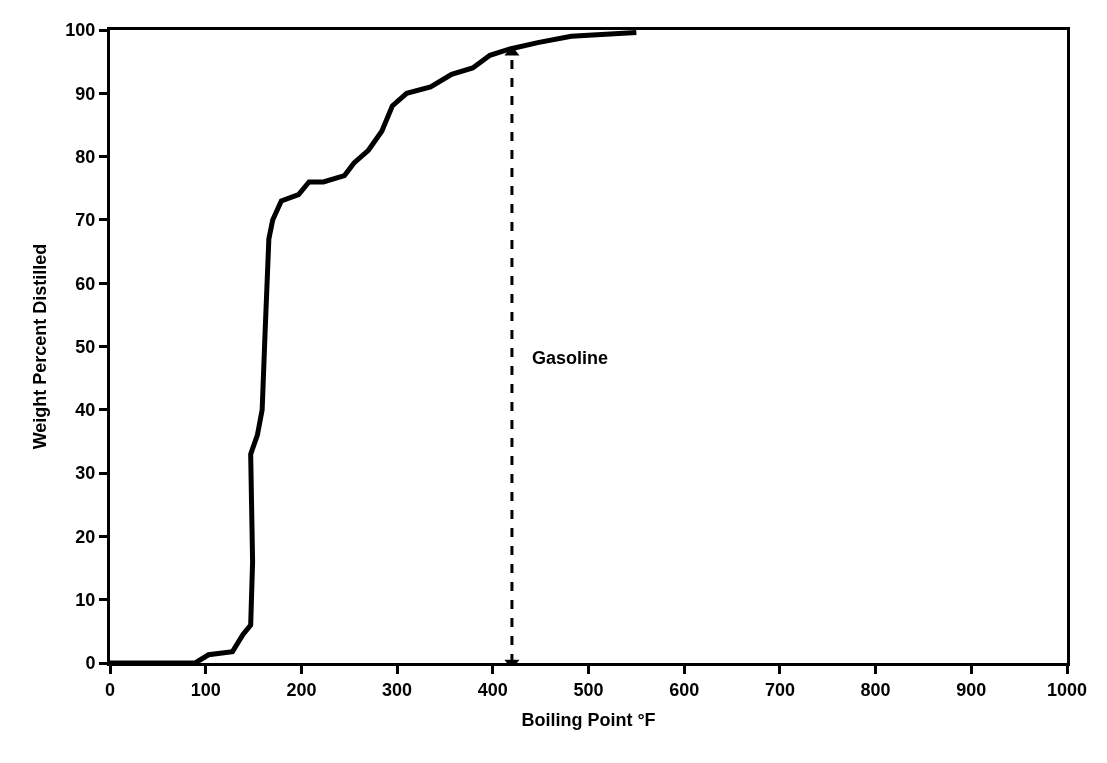 The width and height of the screenshot is (1107, 763). What do you see at coordinates (588, 719) in the screenshot?
I see `x-axis-title: Boiling Point °F` at bounding box center [588, 719].